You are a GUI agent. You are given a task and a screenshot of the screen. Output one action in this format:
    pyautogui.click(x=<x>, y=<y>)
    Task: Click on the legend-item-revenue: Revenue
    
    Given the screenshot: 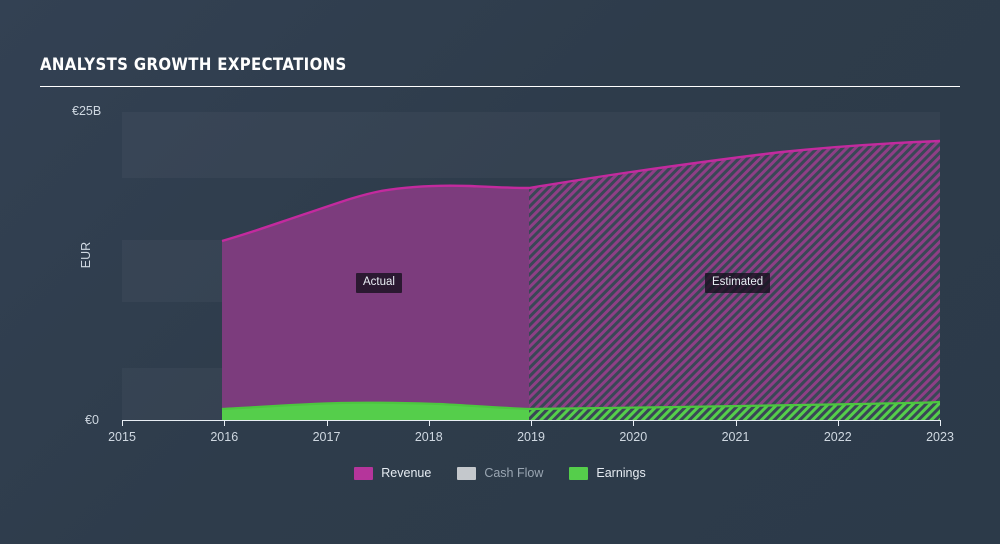 What is the action you would take?
    pyautogui.click(x=392, y=473)
    